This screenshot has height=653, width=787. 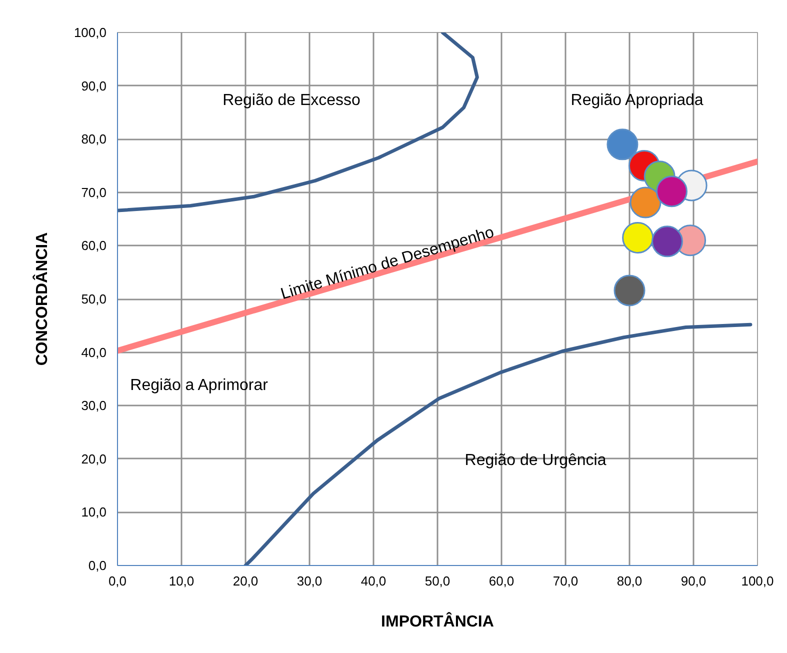 What do you see at coordinates (117, 581) in the screenshot?
I see `x-tick-label: 0,0` at bounding box center [117, 581].